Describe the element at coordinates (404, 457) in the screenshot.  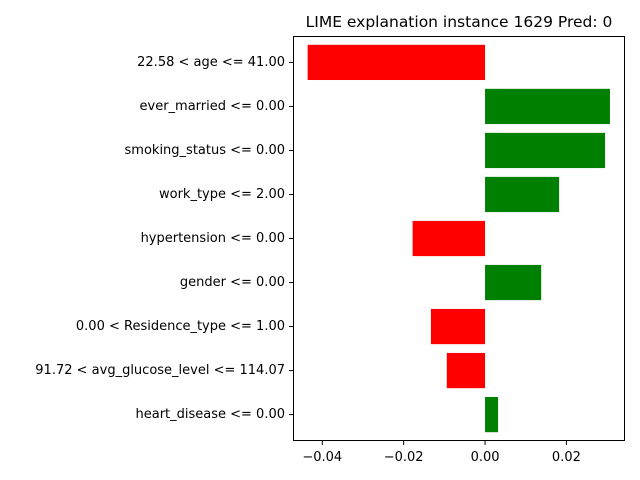
I see `x-tick-label: −0.02` at that location.